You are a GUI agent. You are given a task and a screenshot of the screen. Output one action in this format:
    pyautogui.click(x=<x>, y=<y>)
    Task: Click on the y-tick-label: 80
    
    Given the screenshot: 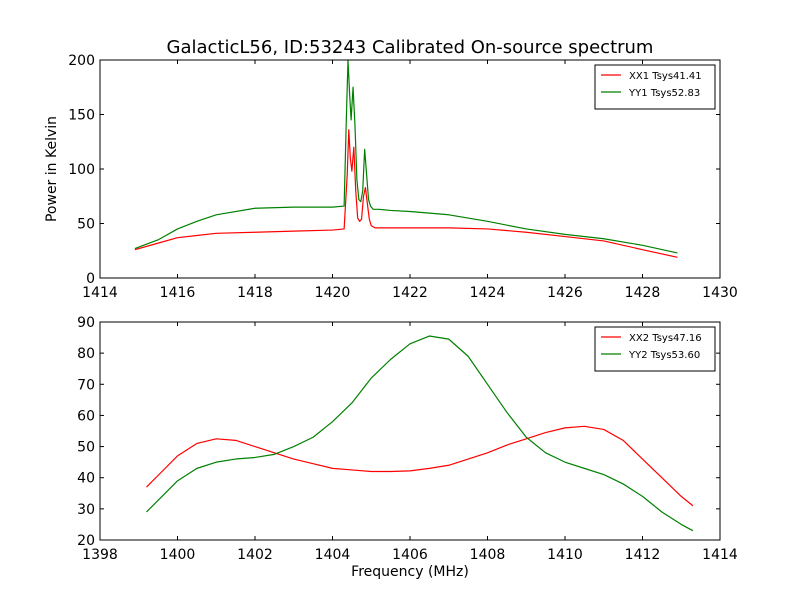 What is the action you would take?
    pyautogui.click(x=86, y=354)
    